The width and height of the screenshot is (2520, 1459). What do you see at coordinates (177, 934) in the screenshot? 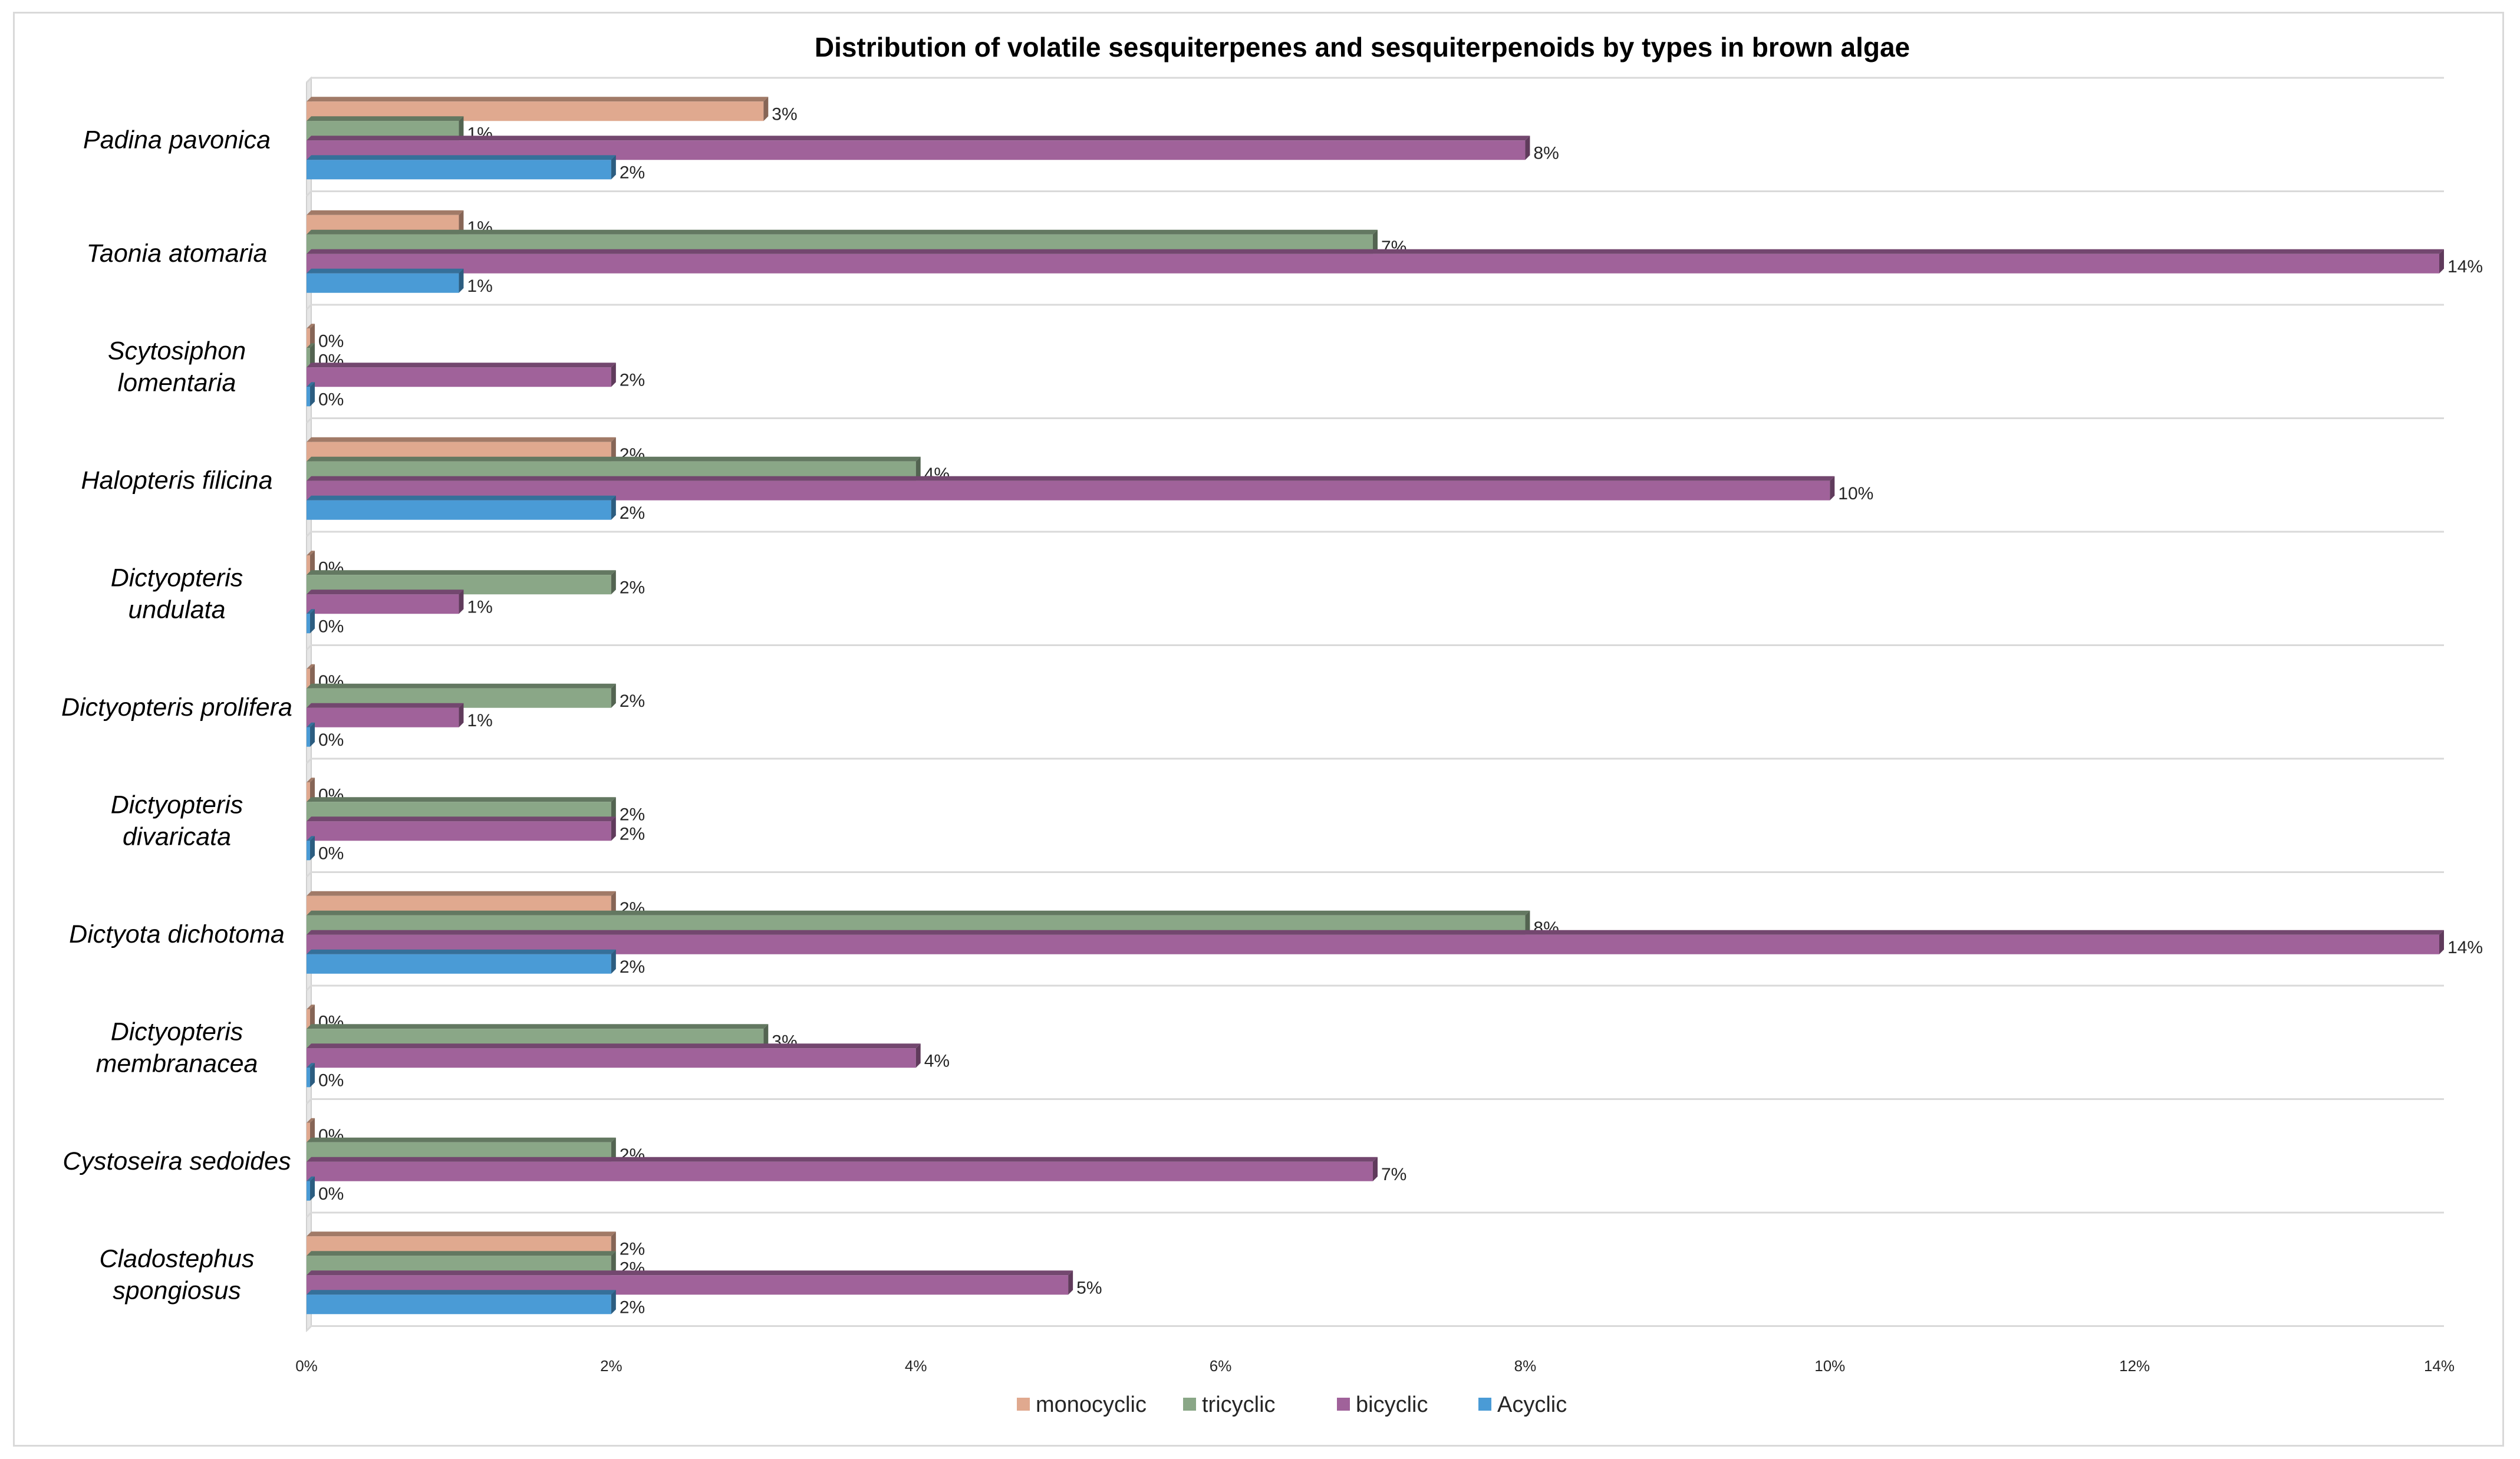
I see `category-label: Dictyota dichotoma` at bounding box center [177, 934].